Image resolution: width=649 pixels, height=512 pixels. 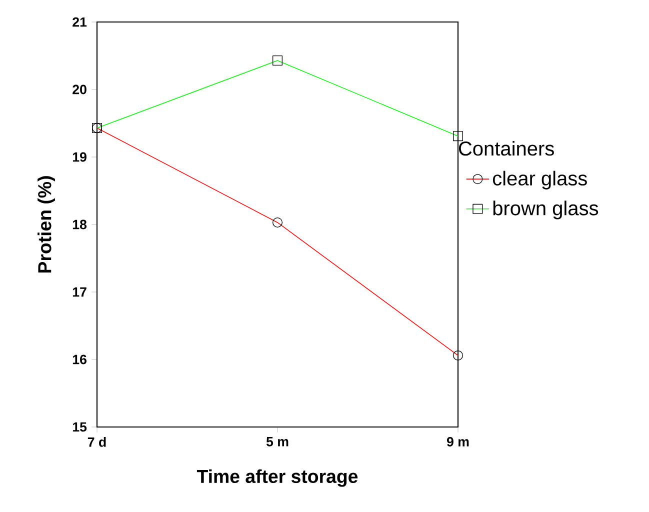 What do you see at coordinates (79, 359) in the screenshot?
I see `y-tick-label: 16` at bounding box center [79, 359].